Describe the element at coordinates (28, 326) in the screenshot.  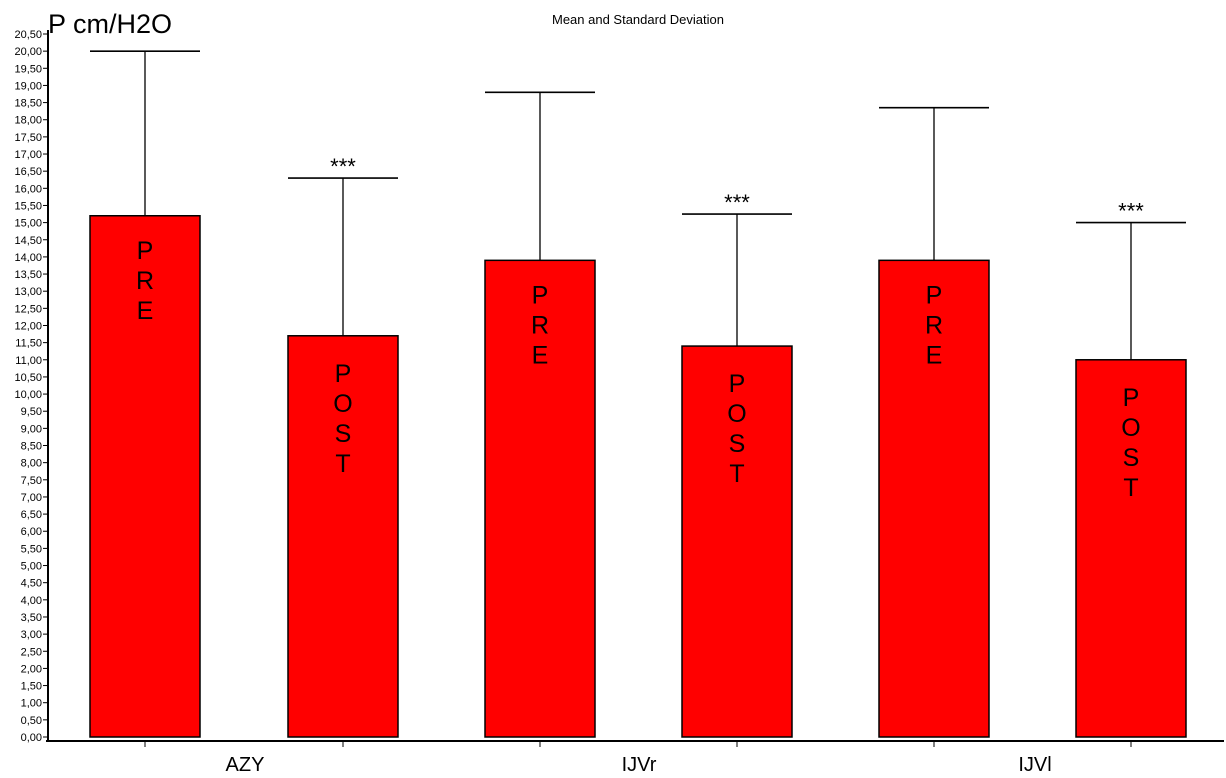
I see `y-tick-label: 12,00` at that location.